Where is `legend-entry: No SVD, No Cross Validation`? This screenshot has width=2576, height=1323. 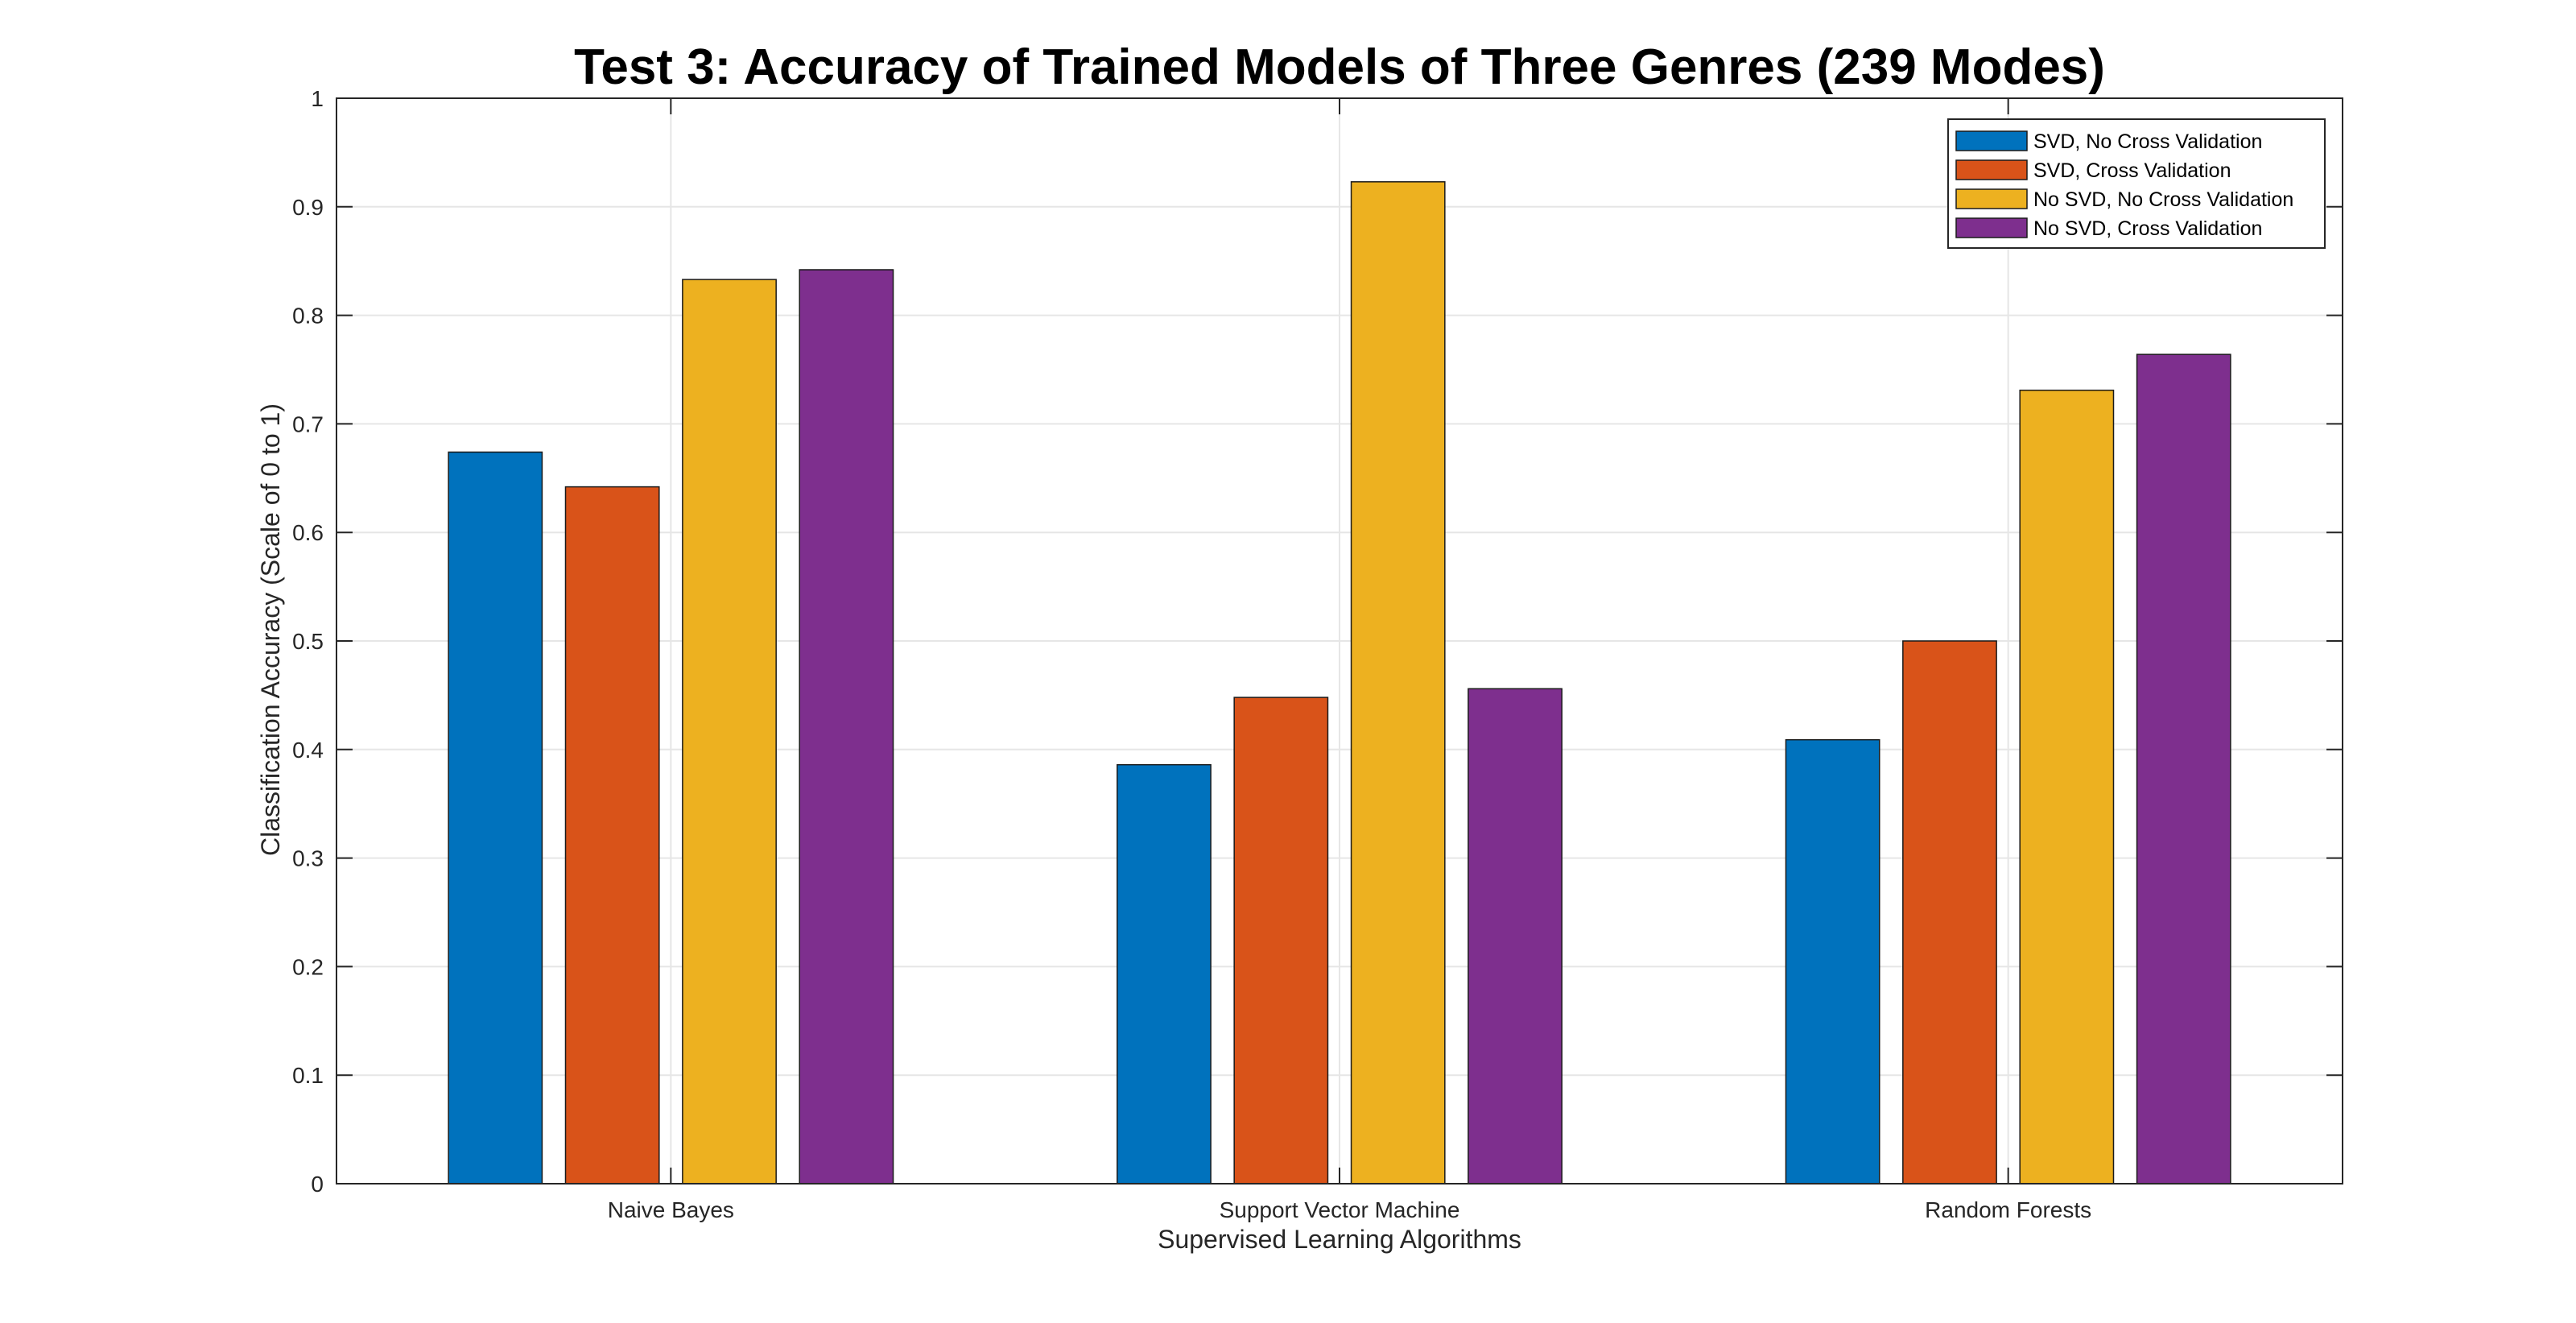
legend-entry: No SVD, No Cross Validation is located at coordinates (2163, 199).